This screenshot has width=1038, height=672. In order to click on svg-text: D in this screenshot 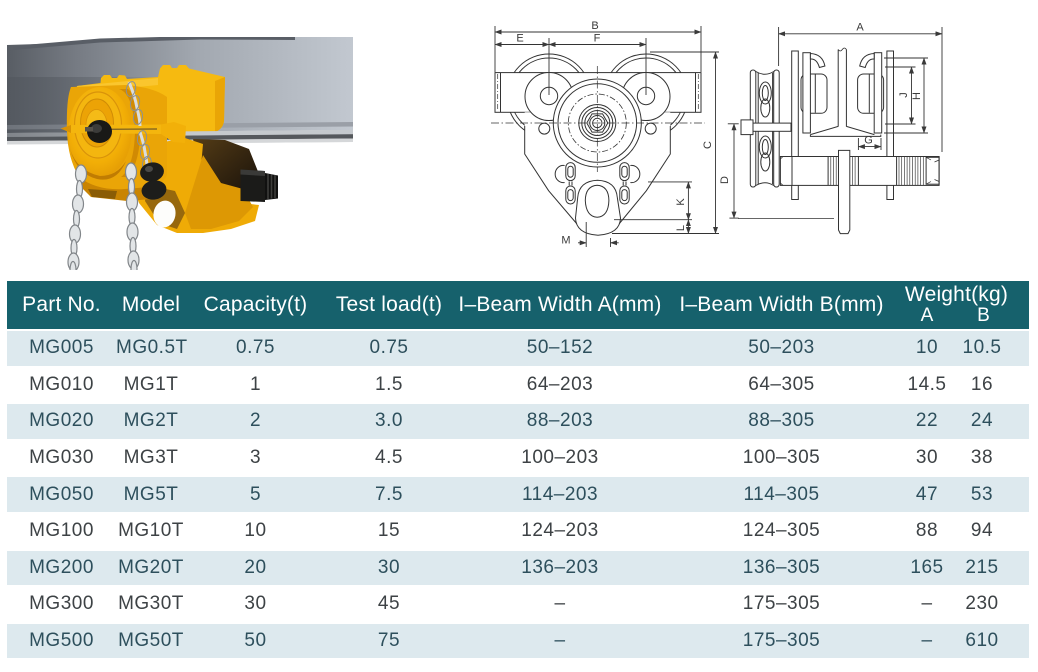, I will do `click(725, 180)`.